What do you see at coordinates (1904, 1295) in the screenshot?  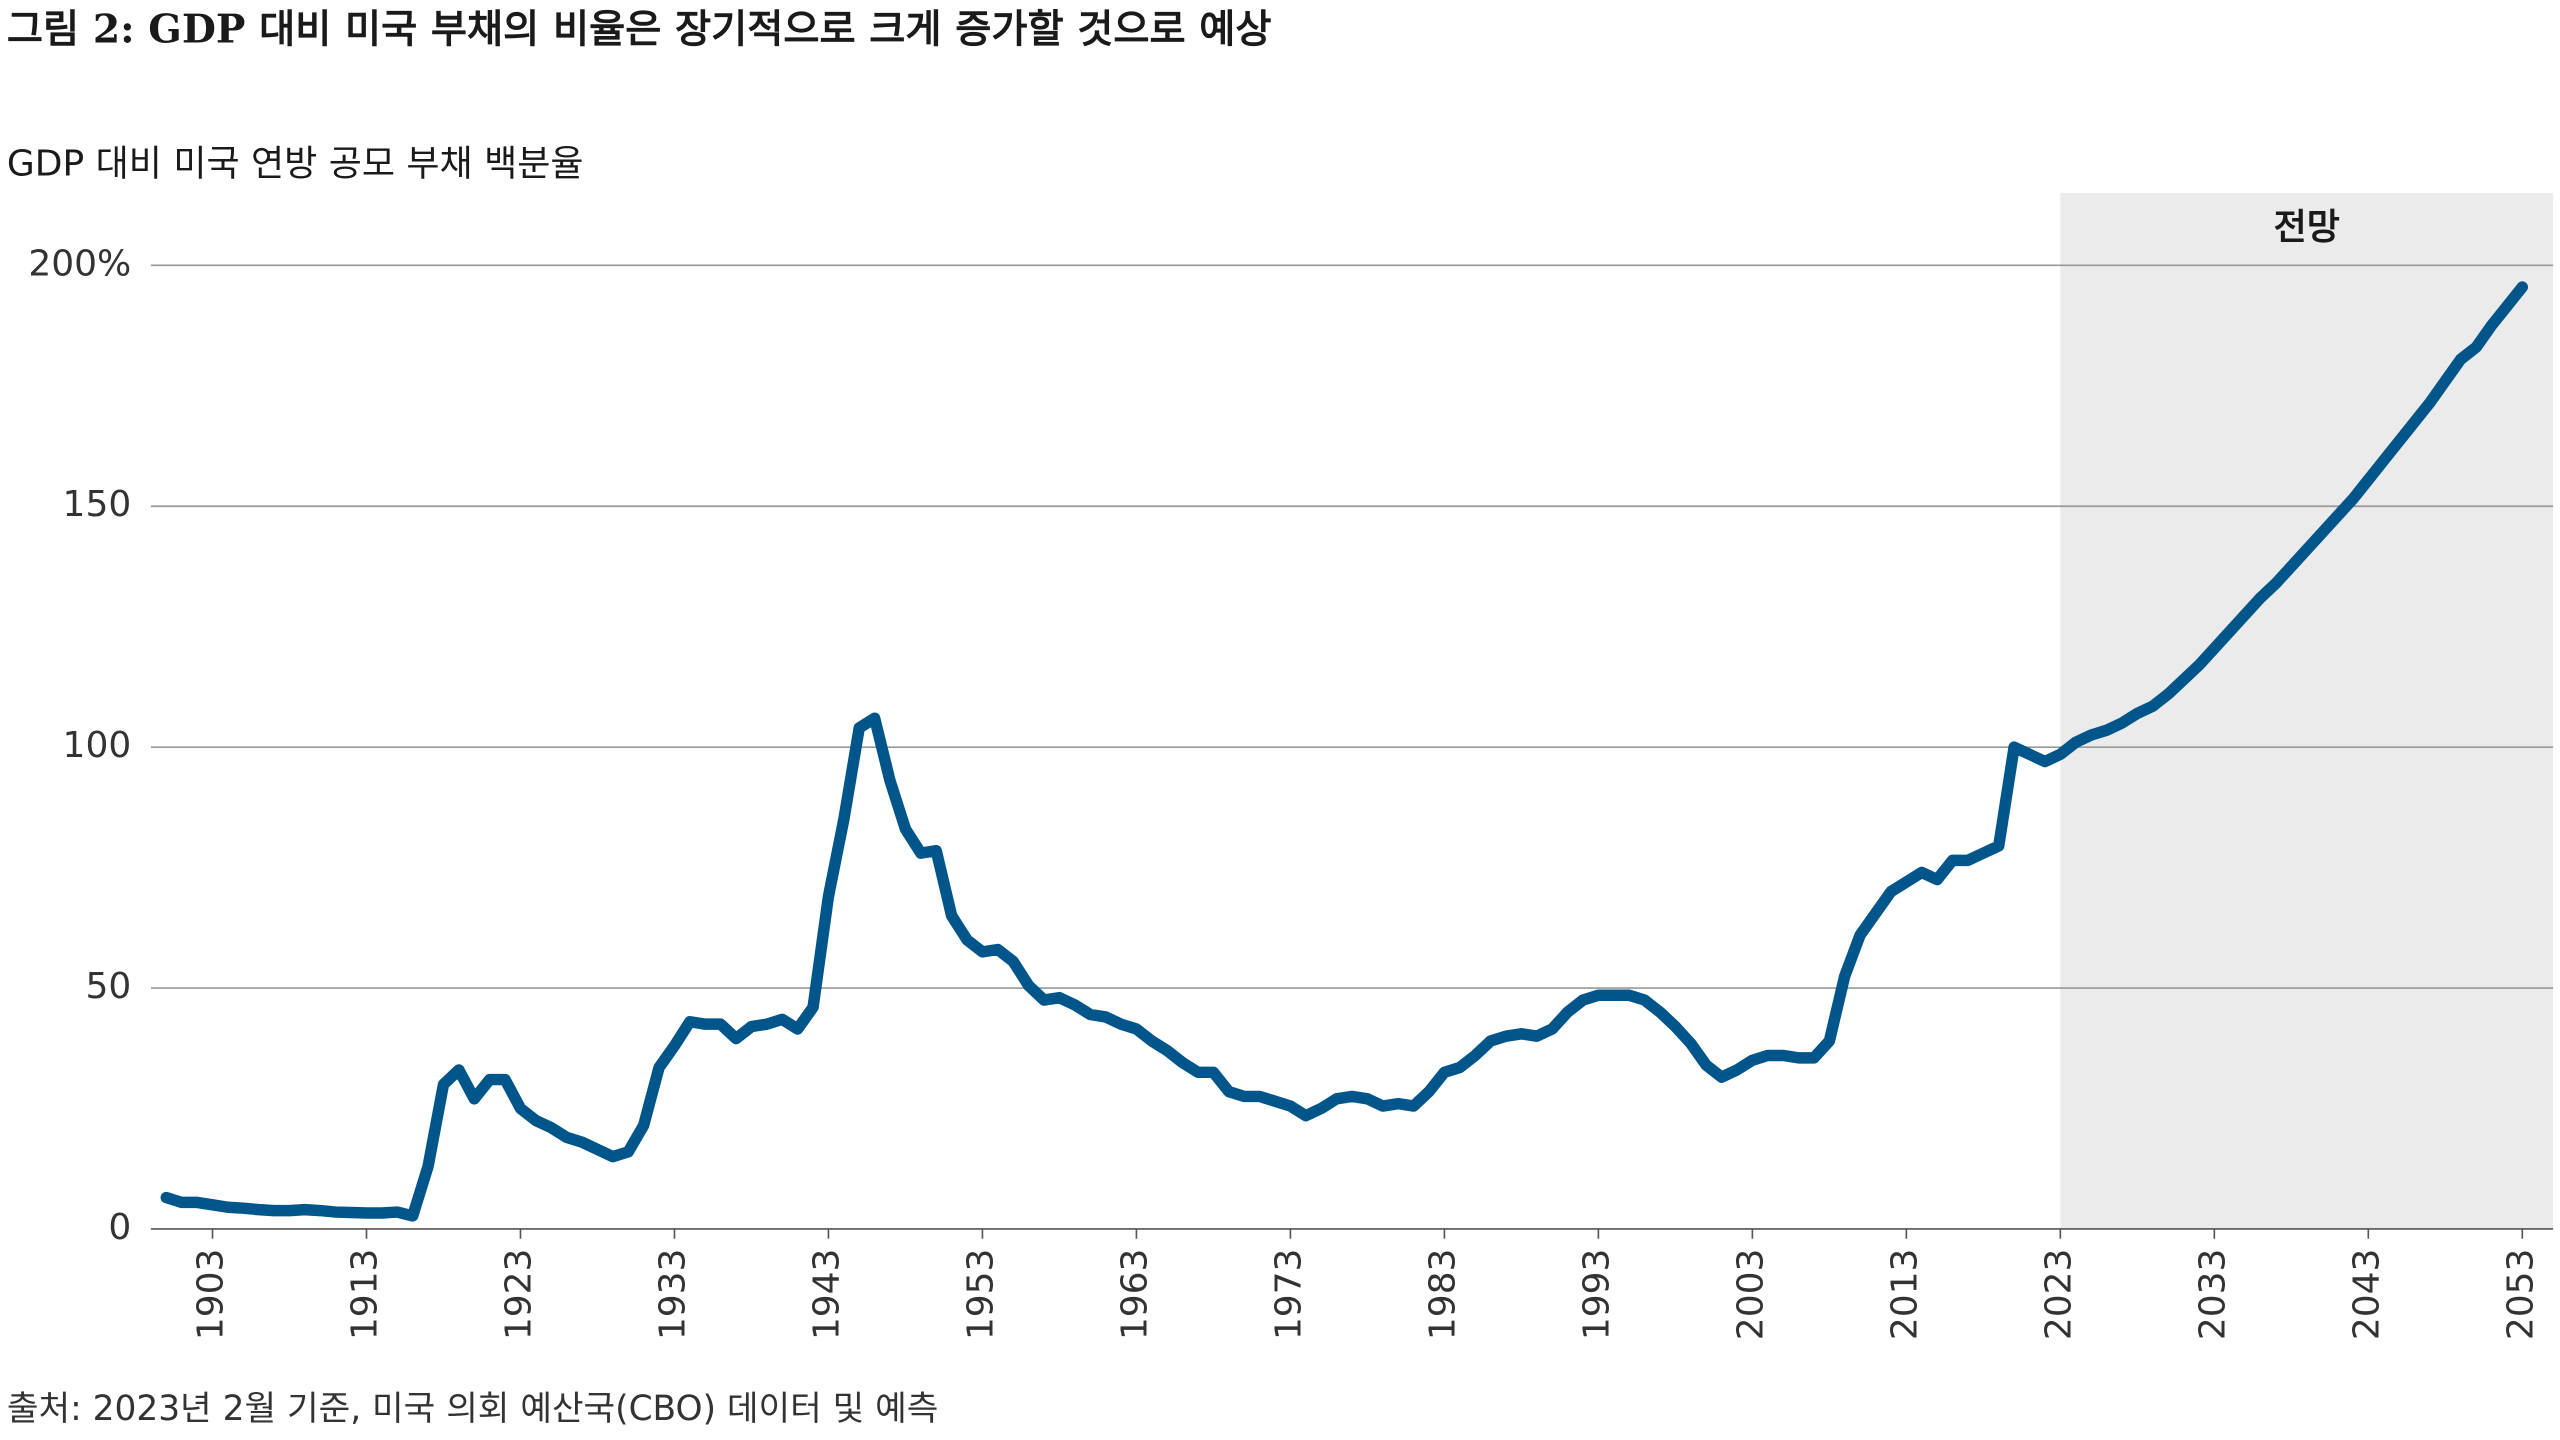 I see `x-tick-label: 2013` at bounding box center [1904, 1295].